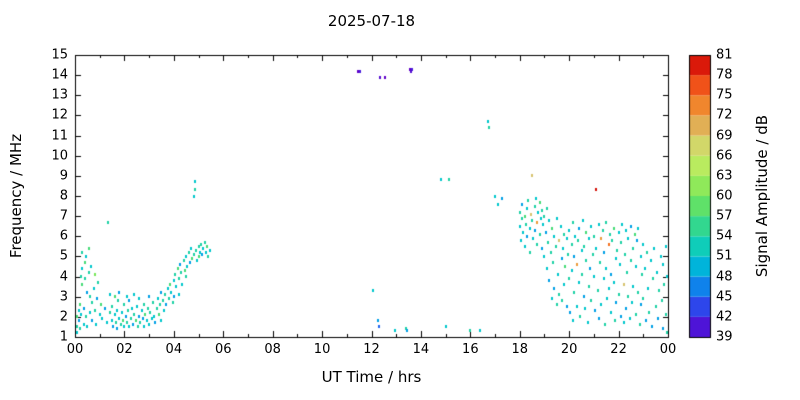 This screenshot has width=800, height=400. What do you see at coordinates (371, 21) in the screenshot?
I see `chart-title: 2025-07-18` at bounding box center [371, 21].